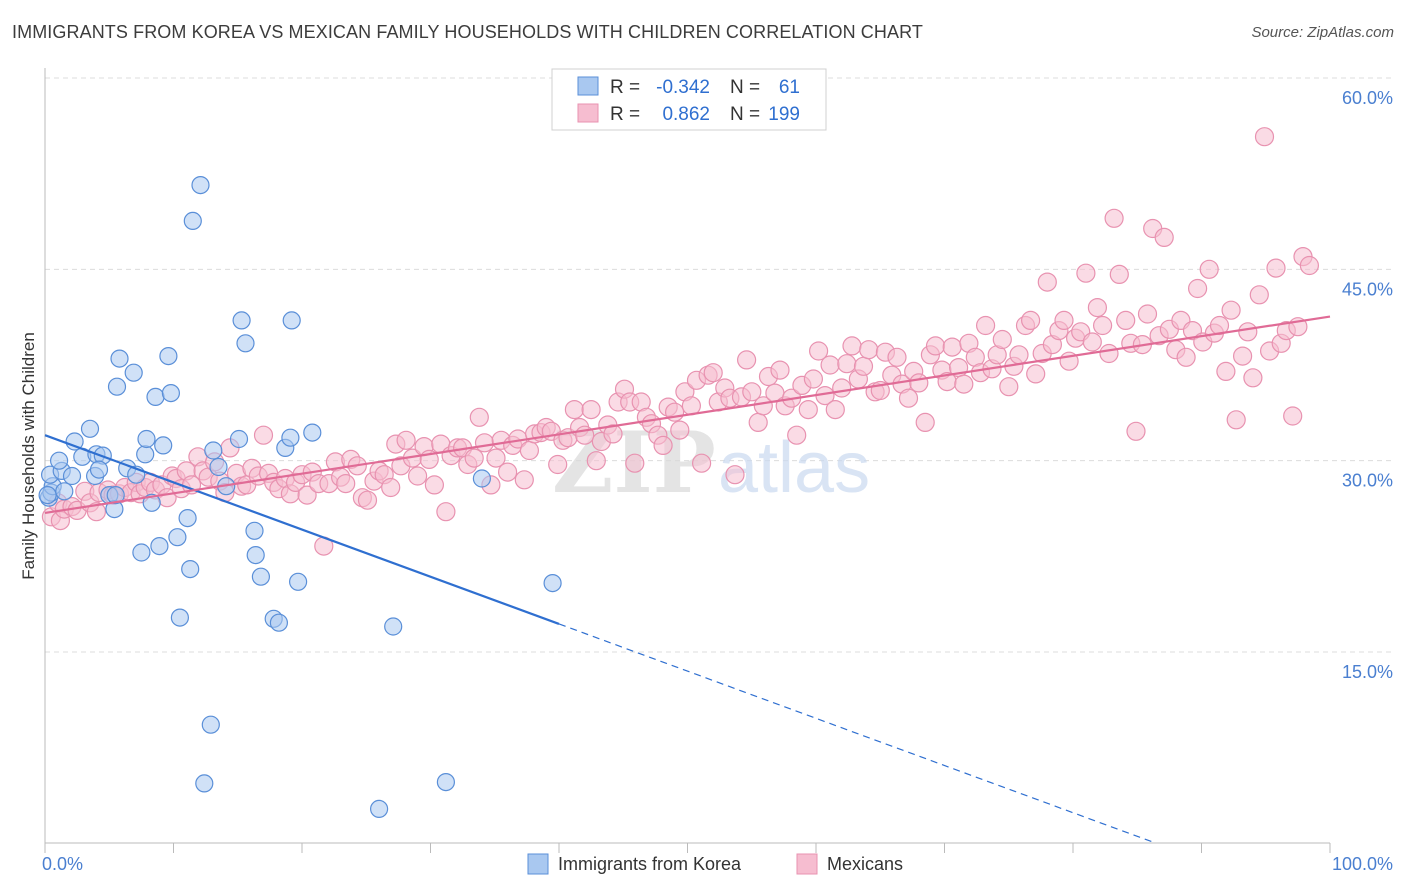 This screenshot has height=892, width=1406. What do you see at coordinates (683, 87) in the screenshot?
I see `legend-korea-r-value: -0.342` at bounding box center [683, 87].